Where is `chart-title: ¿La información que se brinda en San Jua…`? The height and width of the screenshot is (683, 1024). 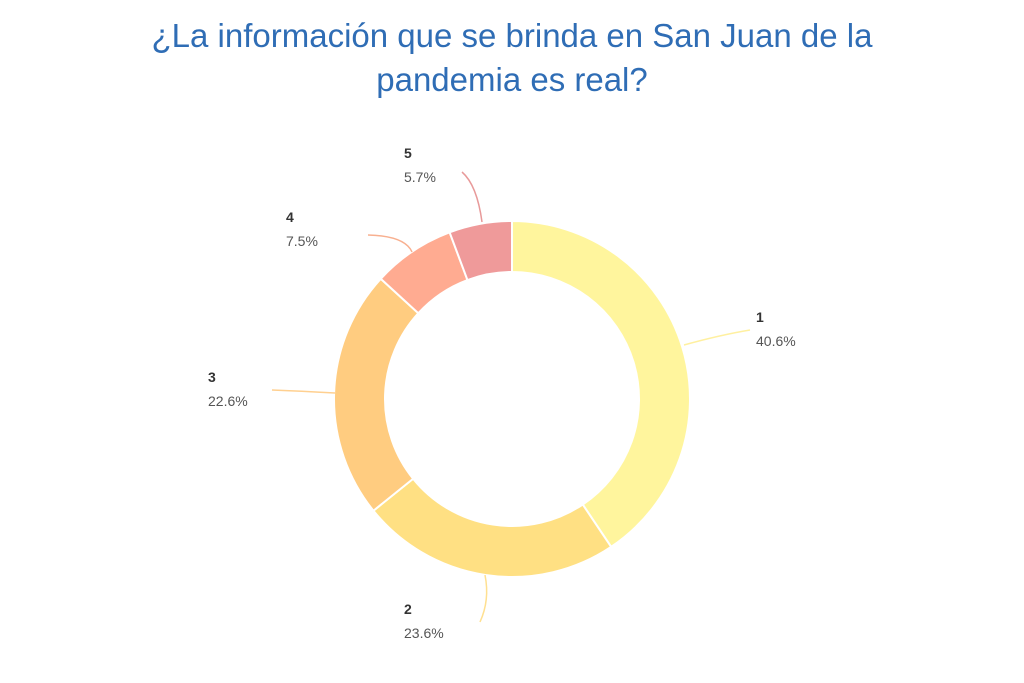
chart-title: ¿La información que se brinda en San Jua… is located at coordinates (512, 58).